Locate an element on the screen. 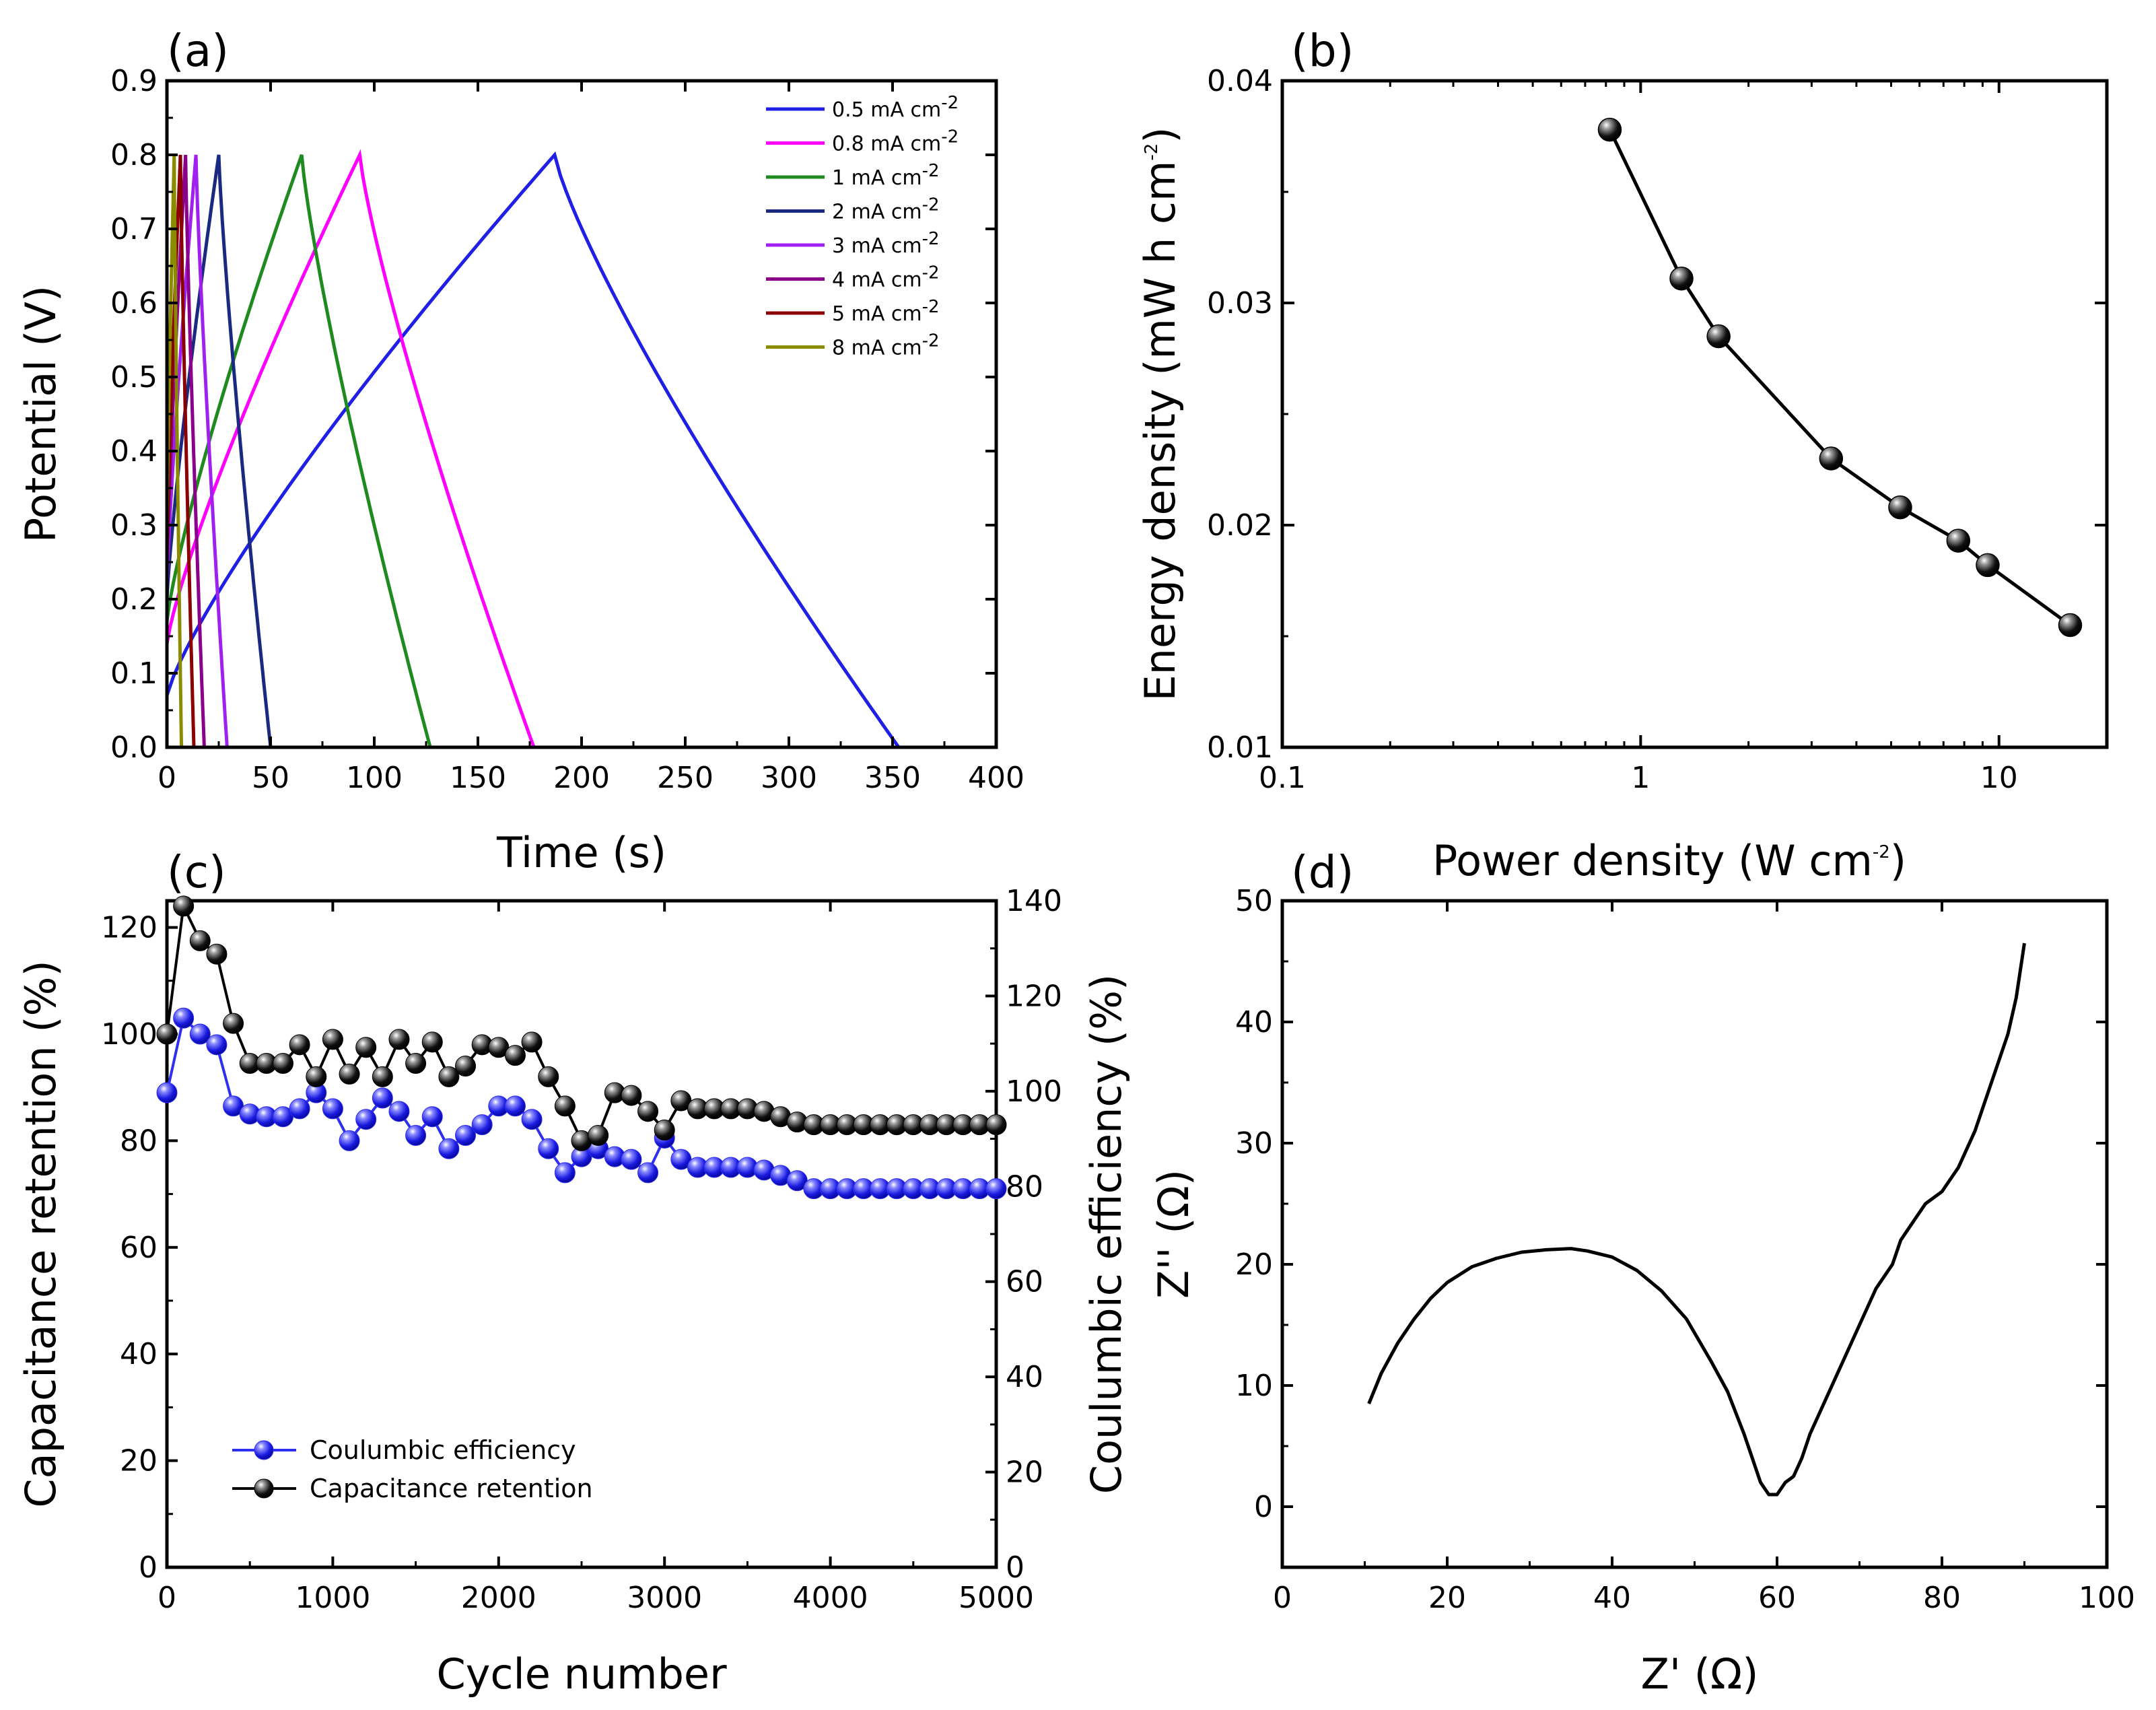 This screenshot has width=2156, height=1710. energy-power-line is located at coordinates (1839, 378).